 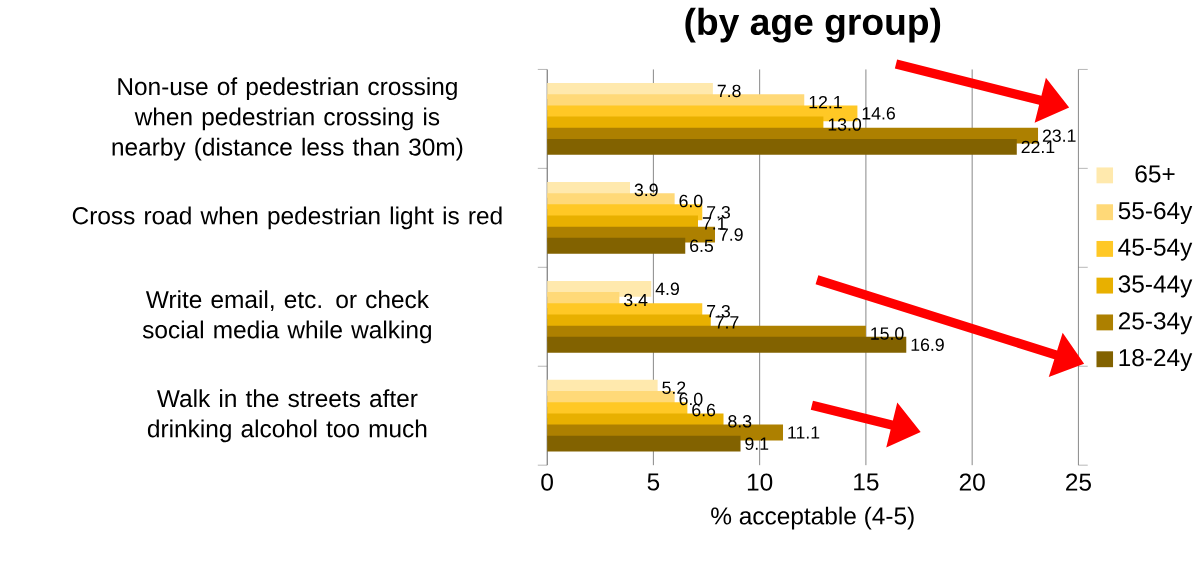 I want to click on legend-label: 18-24y, so click(x=1156, y=360).